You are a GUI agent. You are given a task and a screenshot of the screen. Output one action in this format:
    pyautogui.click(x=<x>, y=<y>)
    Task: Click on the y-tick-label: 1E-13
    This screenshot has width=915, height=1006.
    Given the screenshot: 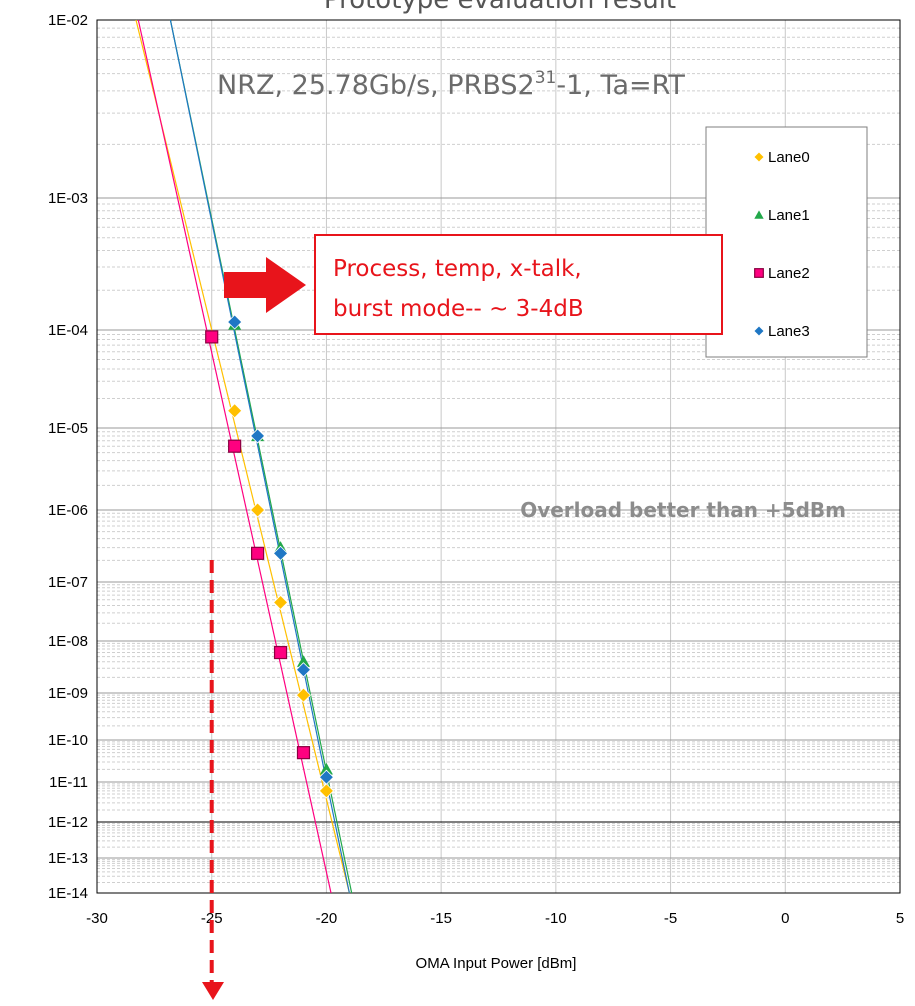 What is the action you would take?
    pyautogui.click(x=68, y=858)
    